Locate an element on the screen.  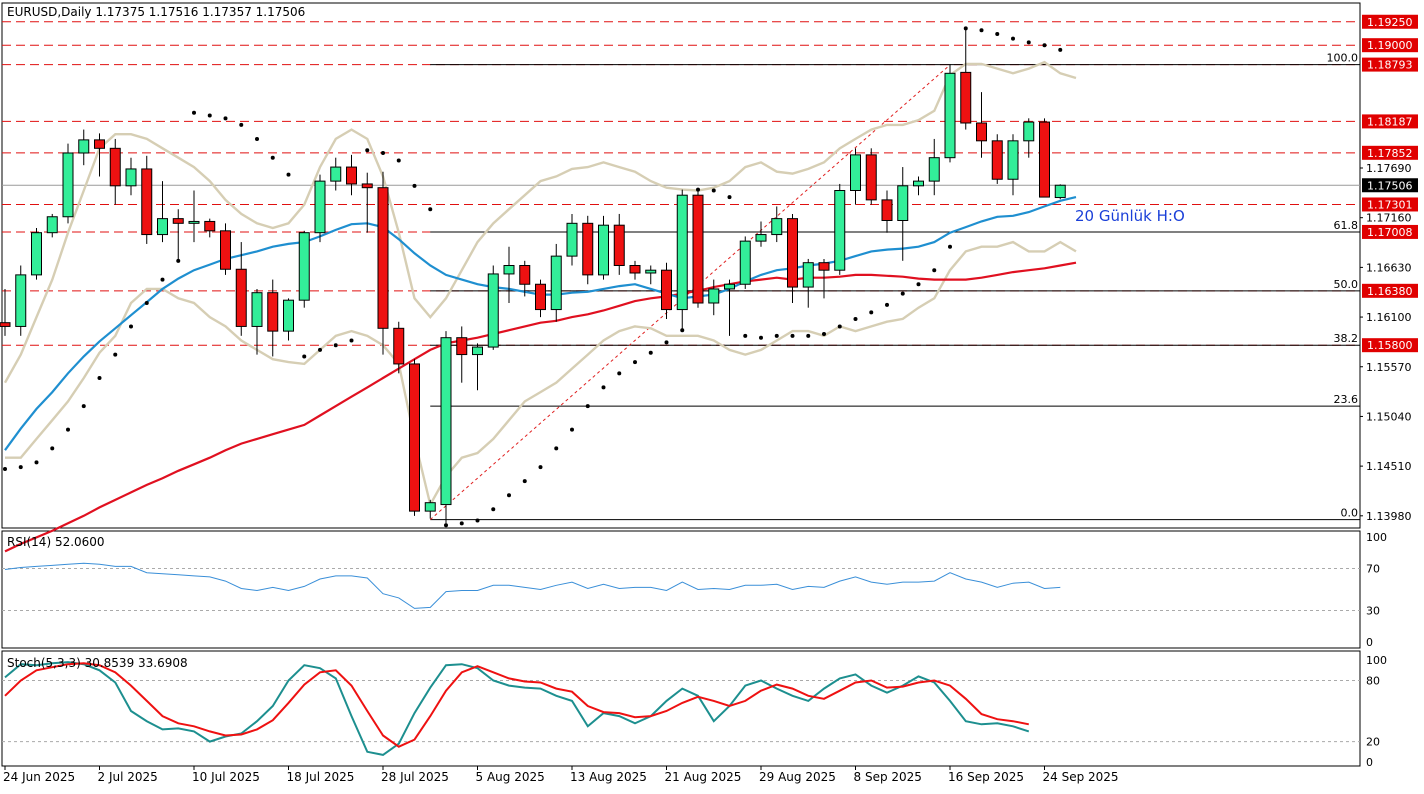
rsi-tick-label: 0 is located at coordinates (1369, 642).